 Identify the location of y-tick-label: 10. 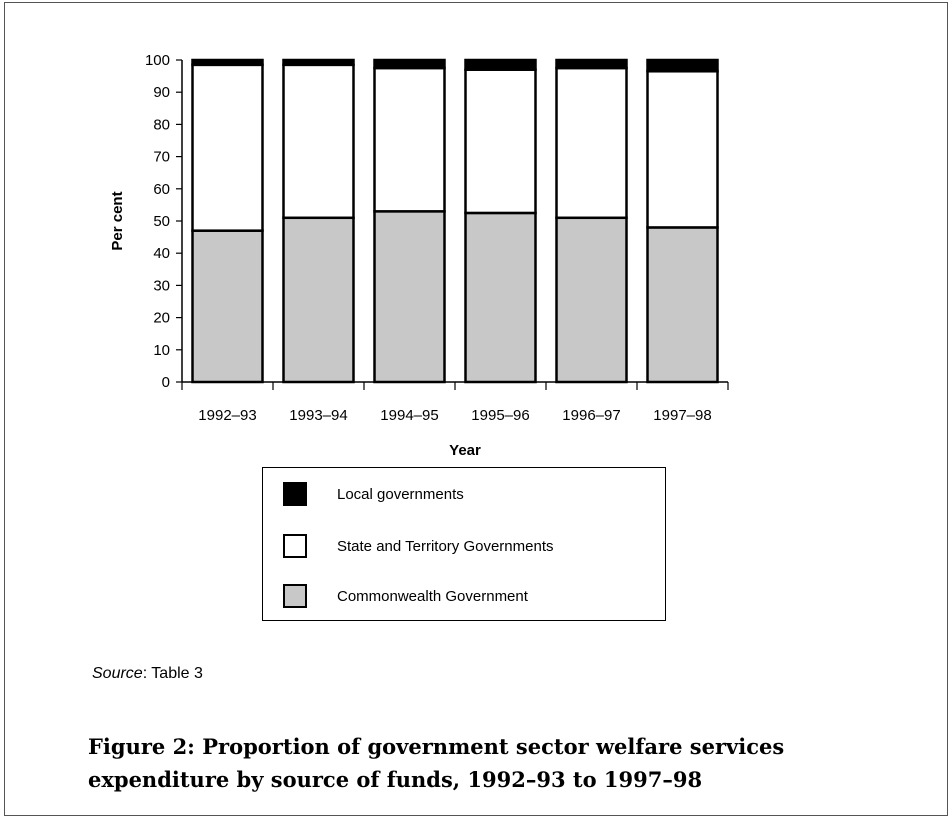
(161, 350).